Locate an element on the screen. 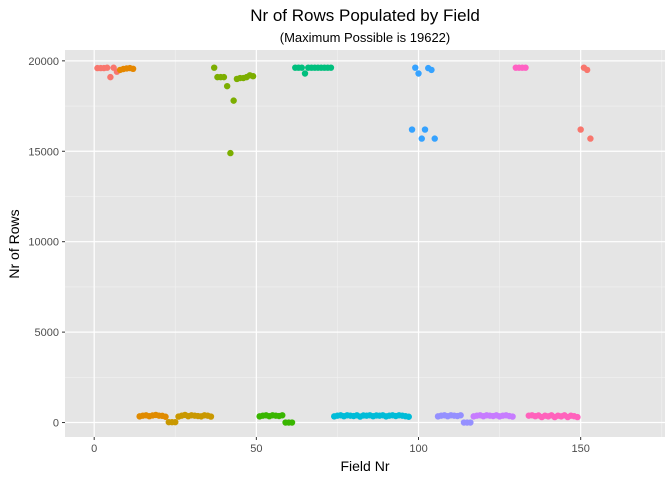 The image size is (672, 480). x-tick-label: 150 is located at coordinates (580, 449).